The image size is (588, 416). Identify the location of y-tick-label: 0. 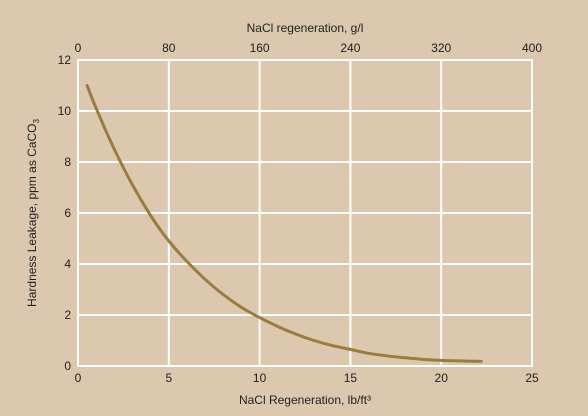
(67, 366).